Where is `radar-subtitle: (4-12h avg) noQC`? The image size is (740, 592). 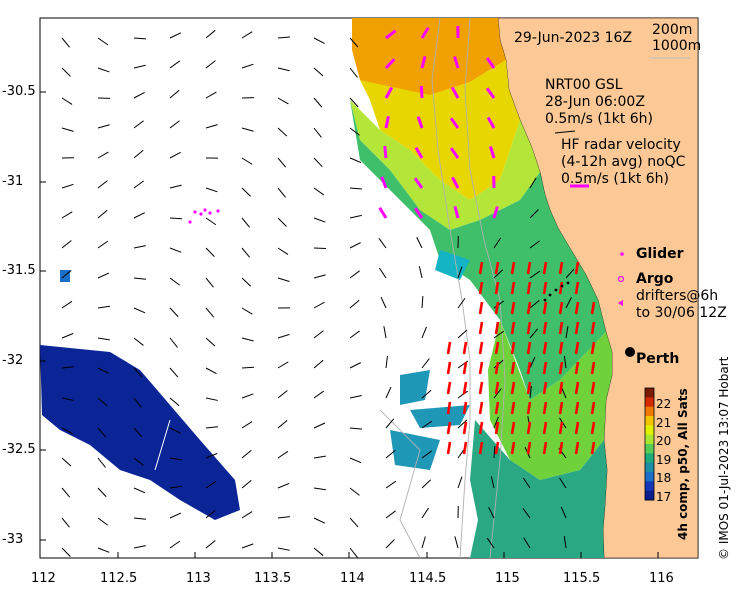 radar-subtitle: (4-12h avg) noQC is located at coordinates (623, 162).